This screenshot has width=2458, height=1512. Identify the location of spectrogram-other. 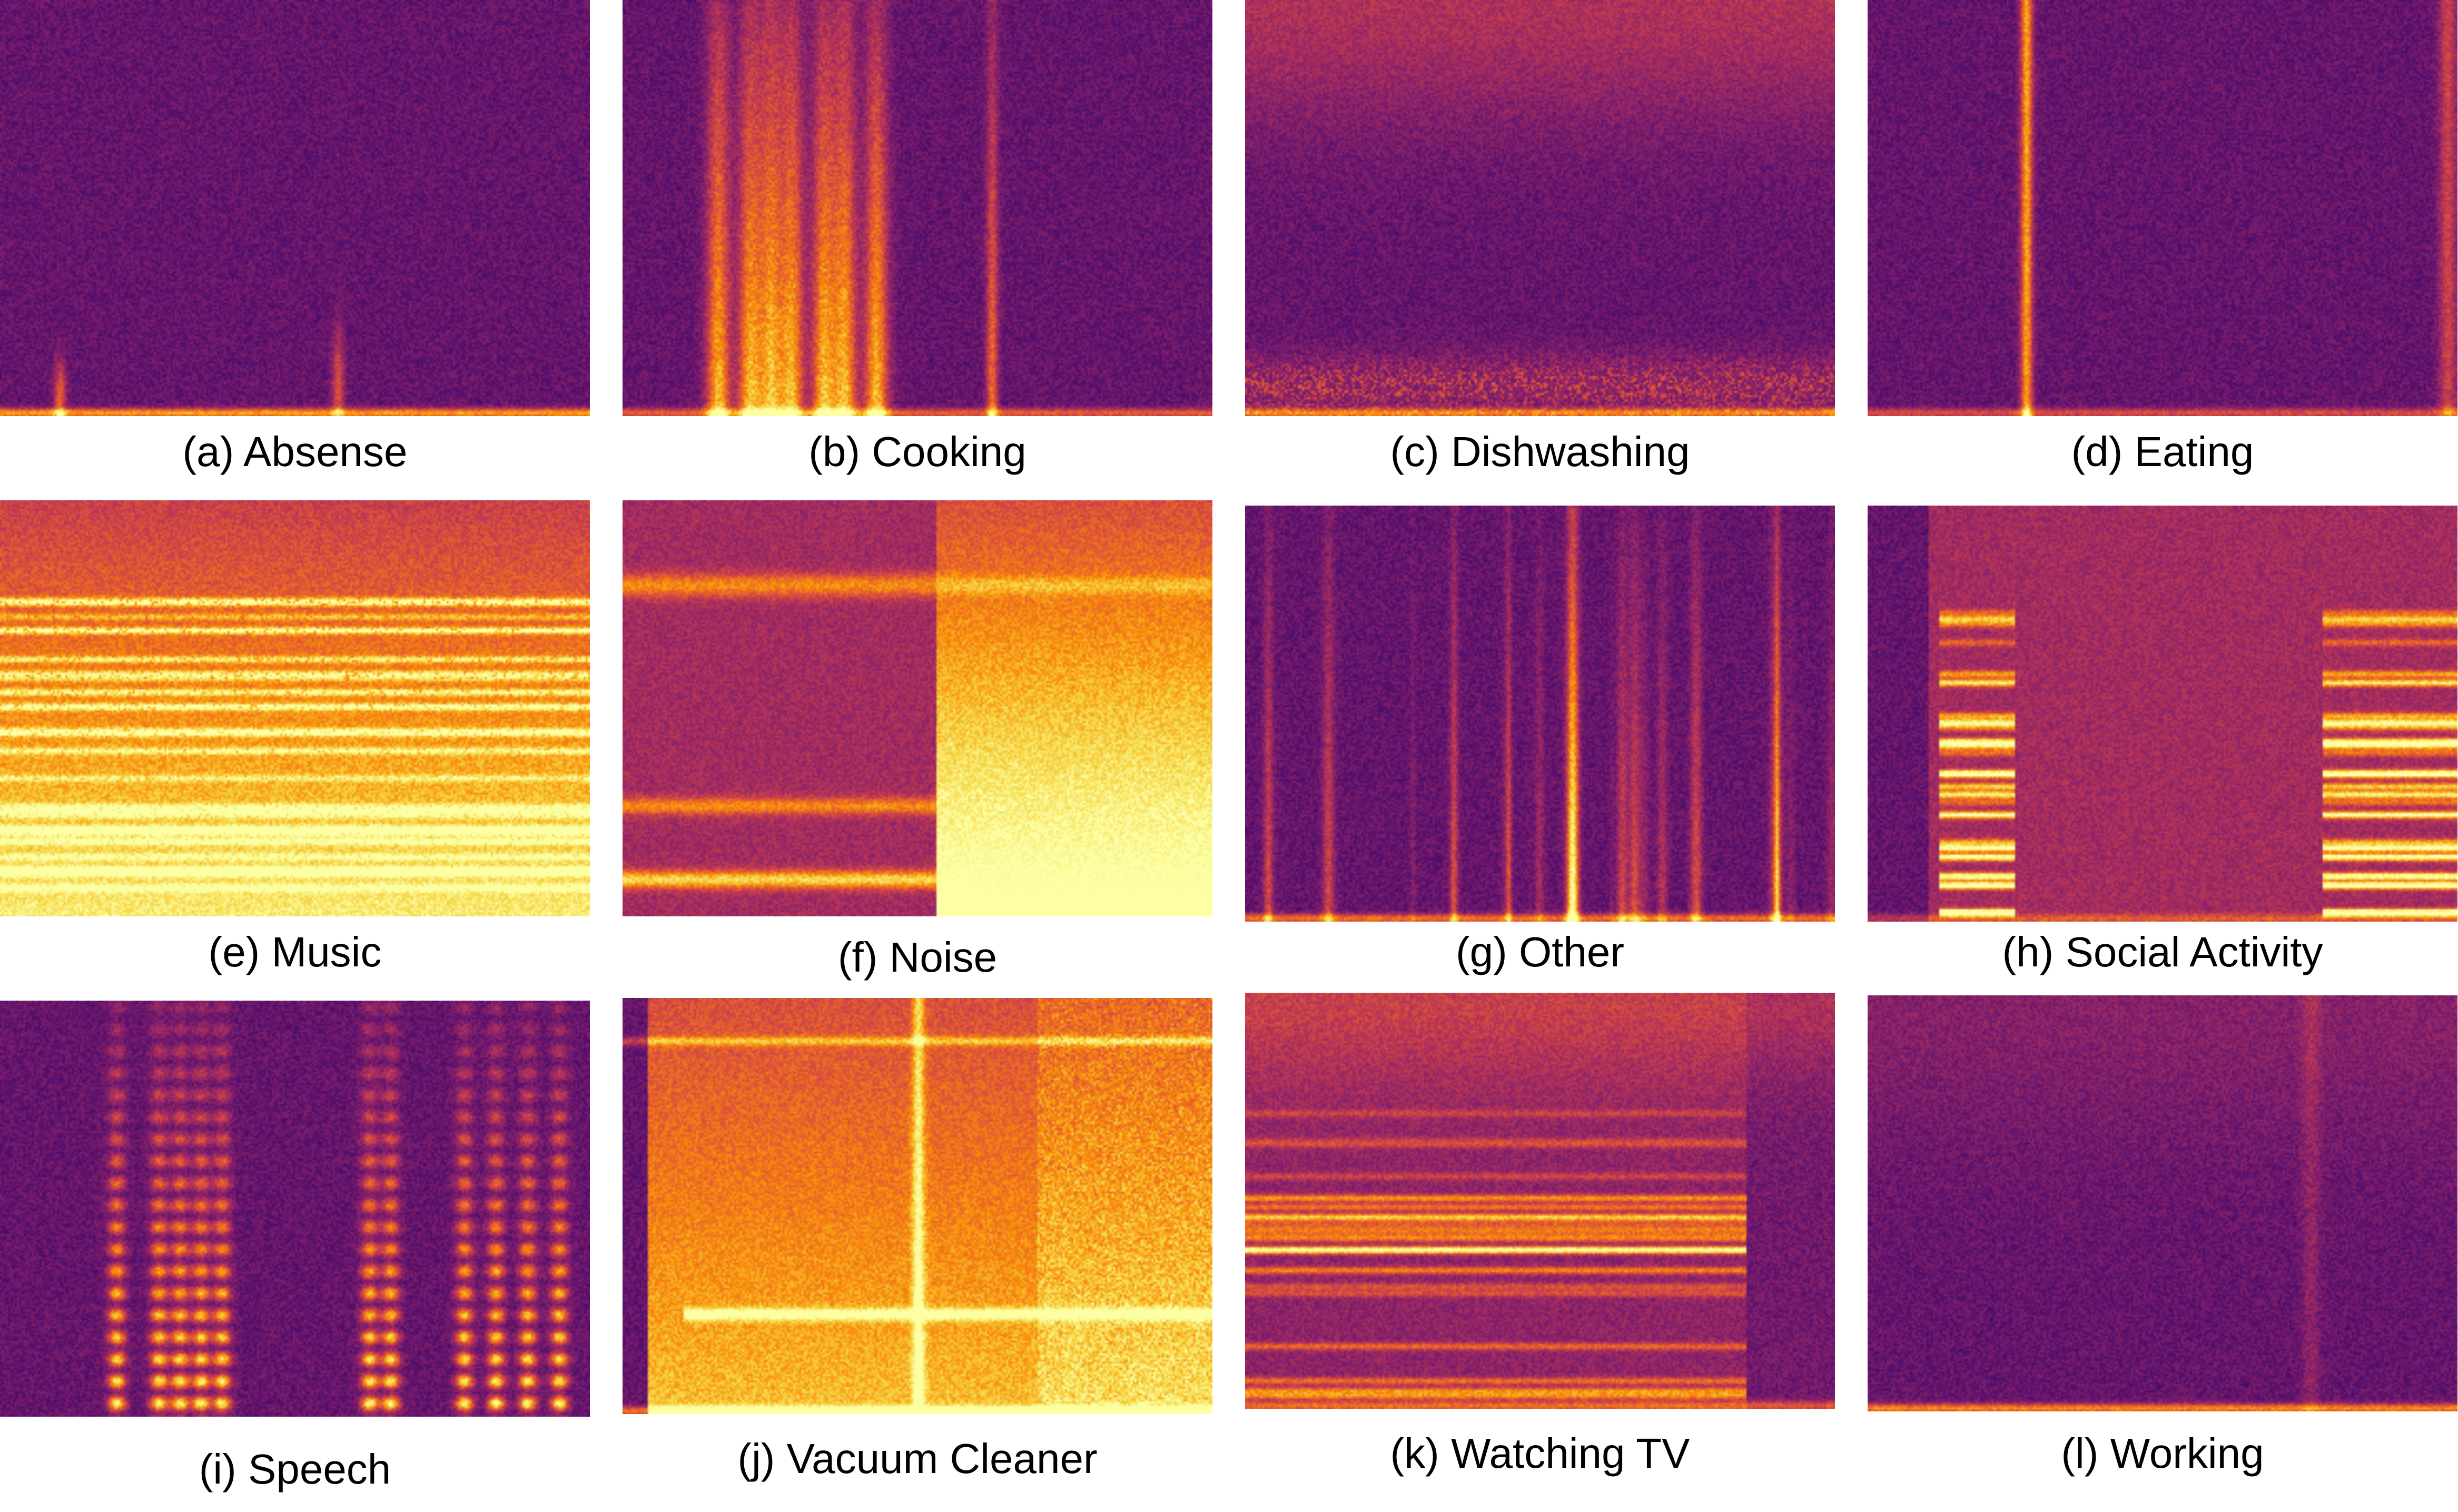
(1540, 714).